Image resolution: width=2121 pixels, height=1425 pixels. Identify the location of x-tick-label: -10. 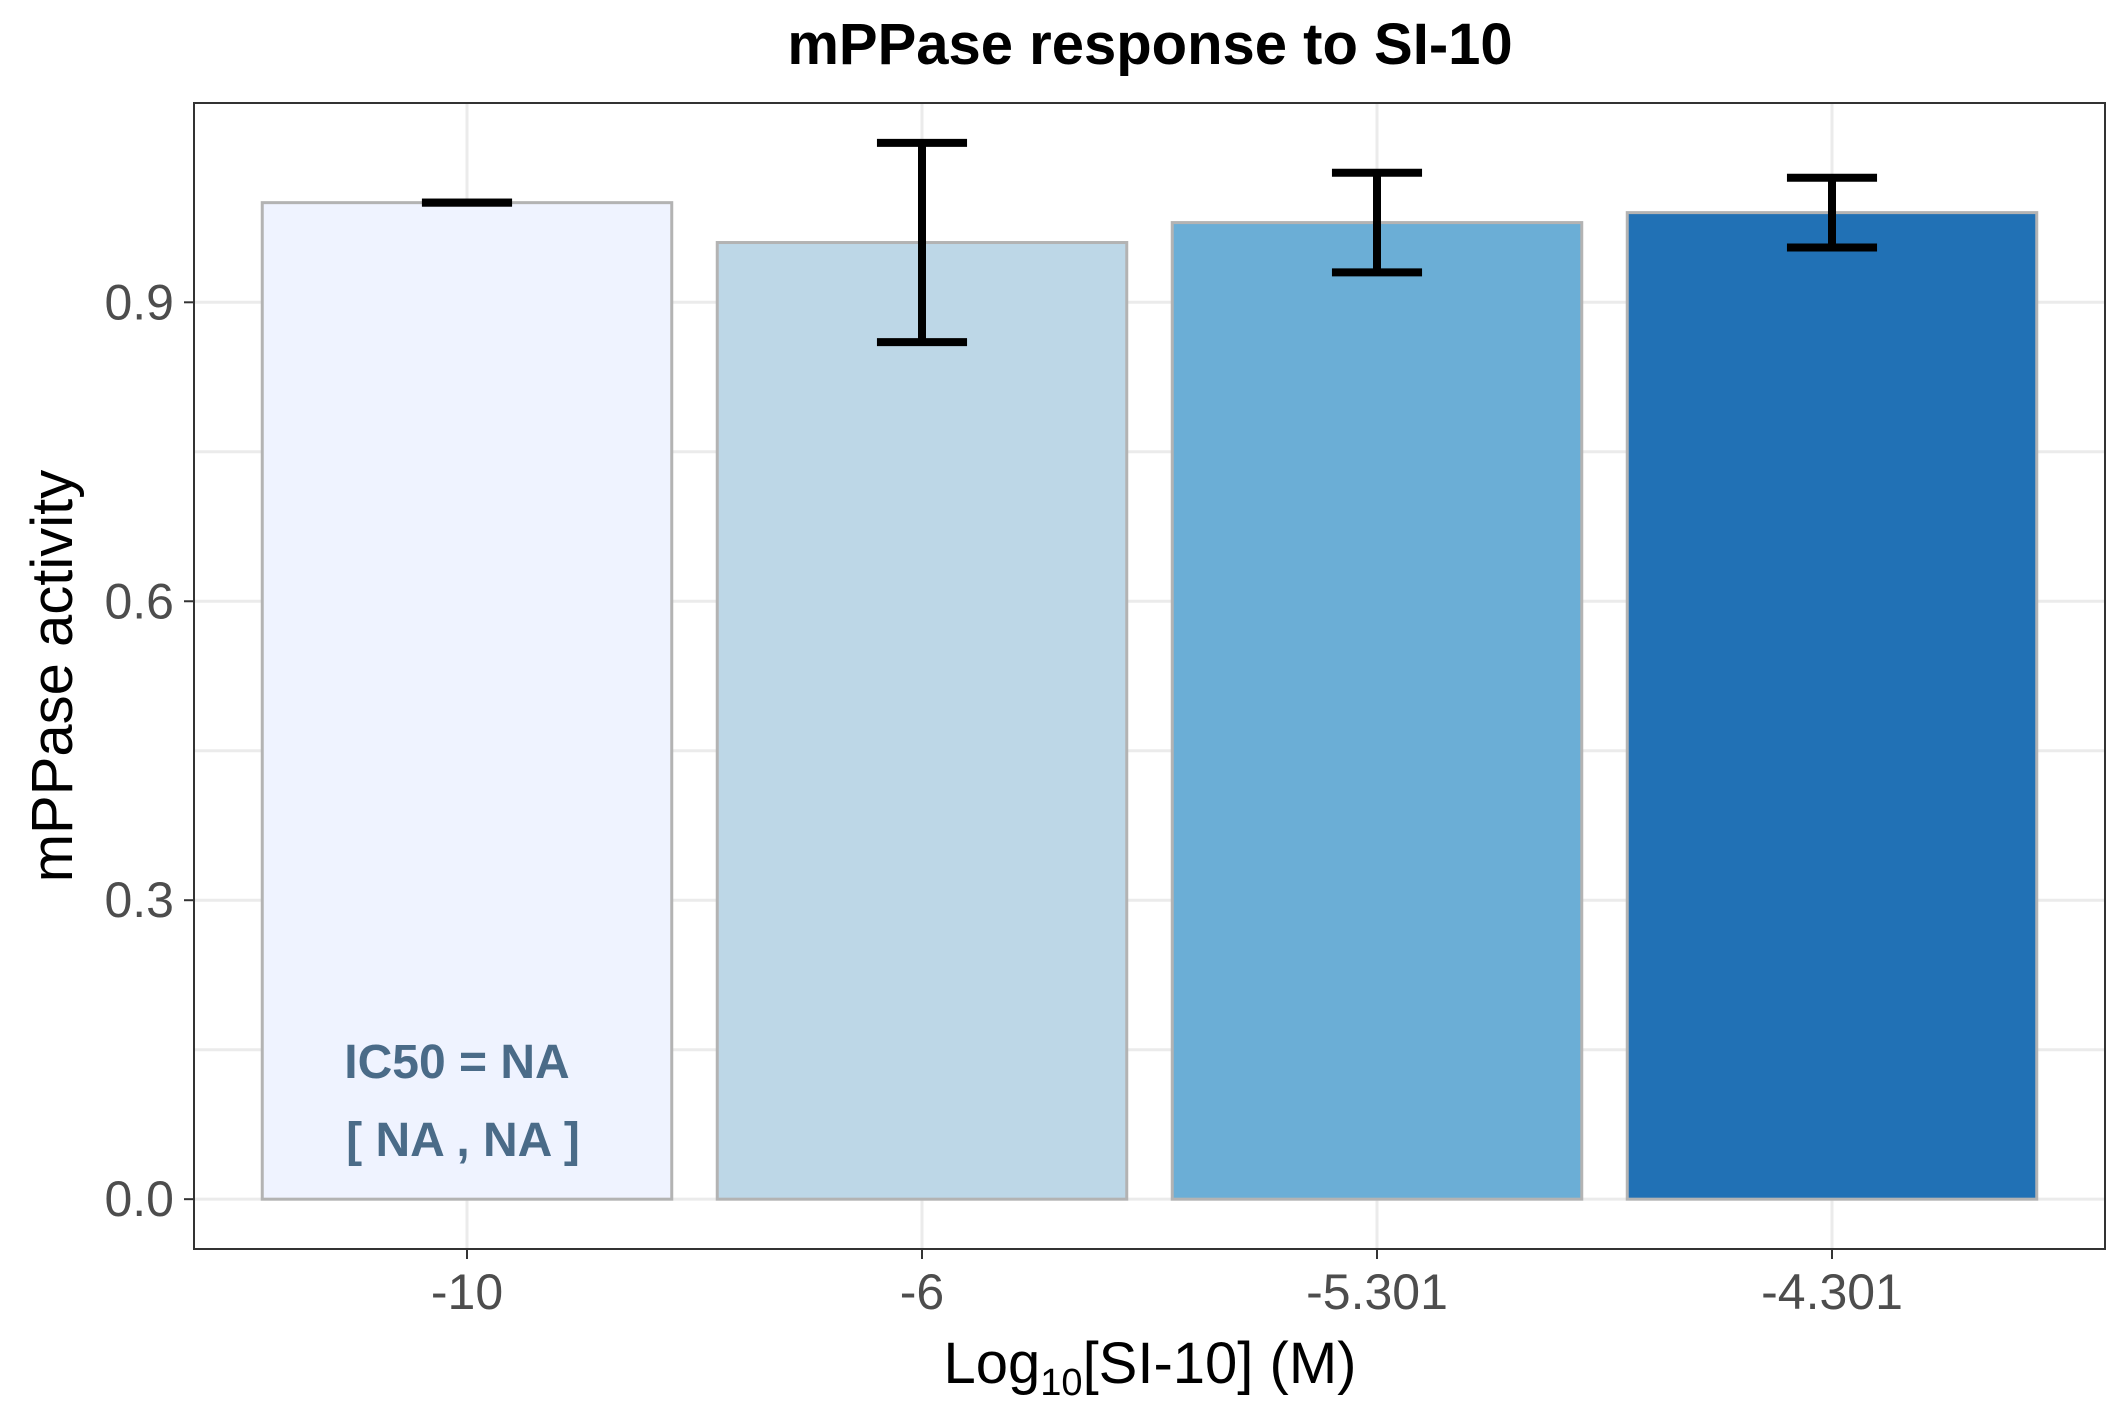
(467, 1292).